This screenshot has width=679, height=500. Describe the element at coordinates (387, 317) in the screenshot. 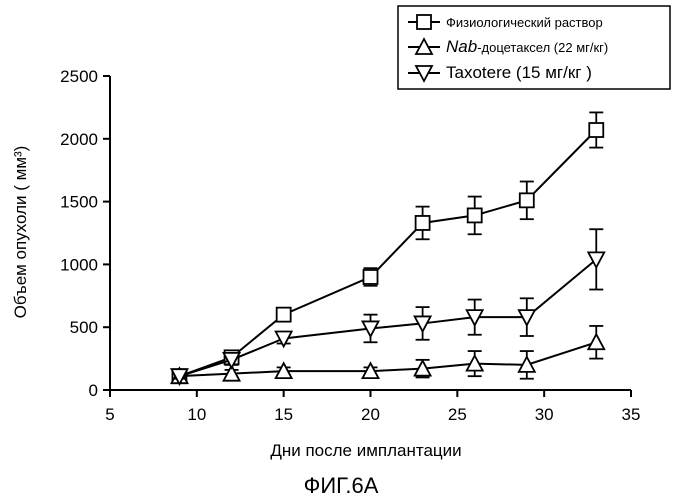

I see `series-line` at that location.